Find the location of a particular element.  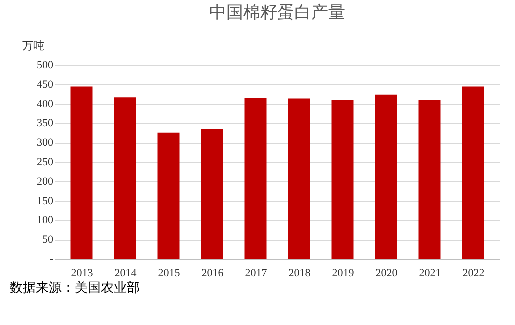

y-tick-label: 350 is located at coordinates (45, 124).